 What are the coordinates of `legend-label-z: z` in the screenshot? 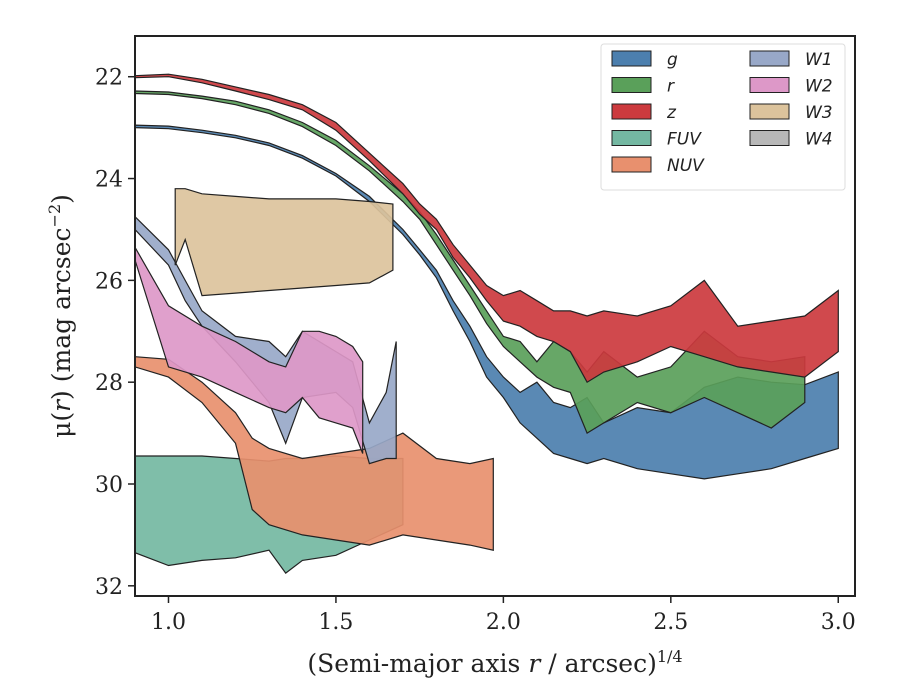 It's located at (671, 113).